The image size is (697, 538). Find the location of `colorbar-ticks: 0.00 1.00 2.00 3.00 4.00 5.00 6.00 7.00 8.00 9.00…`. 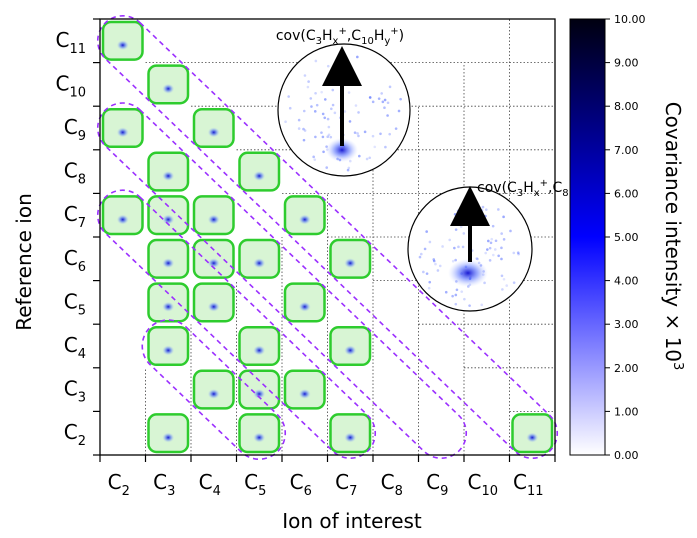

colorbar-ticks: 0.00 1.00 2.00 3.00 4.00 5.00 6.00 7.00 8.00 9.00… is located at coordinates (625, 237).